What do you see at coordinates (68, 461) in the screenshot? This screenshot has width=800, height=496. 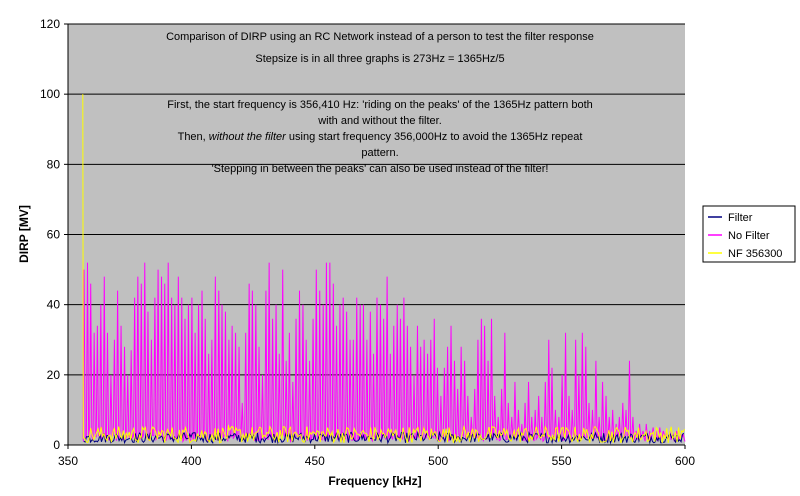 I see `x-tick-label: 350` at bounding box center [68, 461].